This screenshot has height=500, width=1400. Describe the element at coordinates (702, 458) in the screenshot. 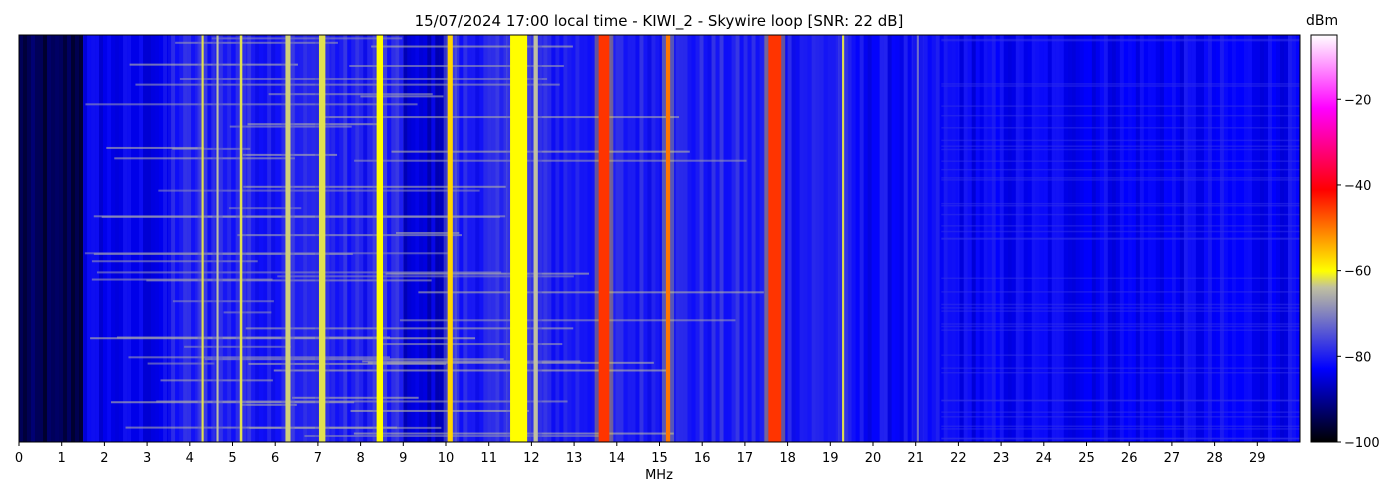

I see `x-tick-label: 16` at that location.